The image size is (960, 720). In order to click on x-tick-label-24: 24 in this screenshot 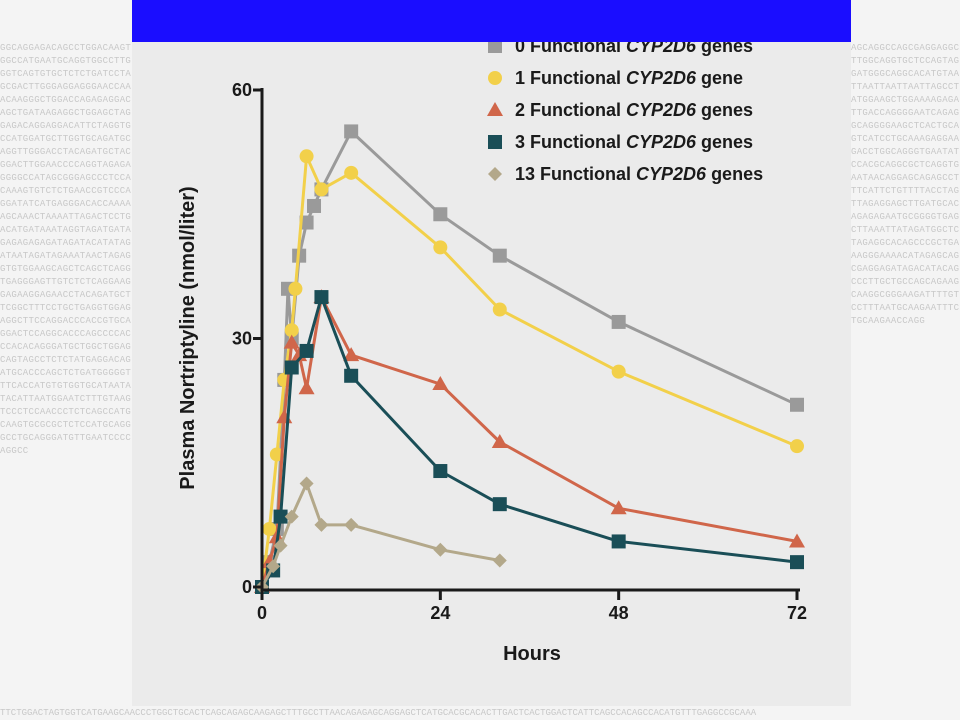, I will do `click(440, 613)`.